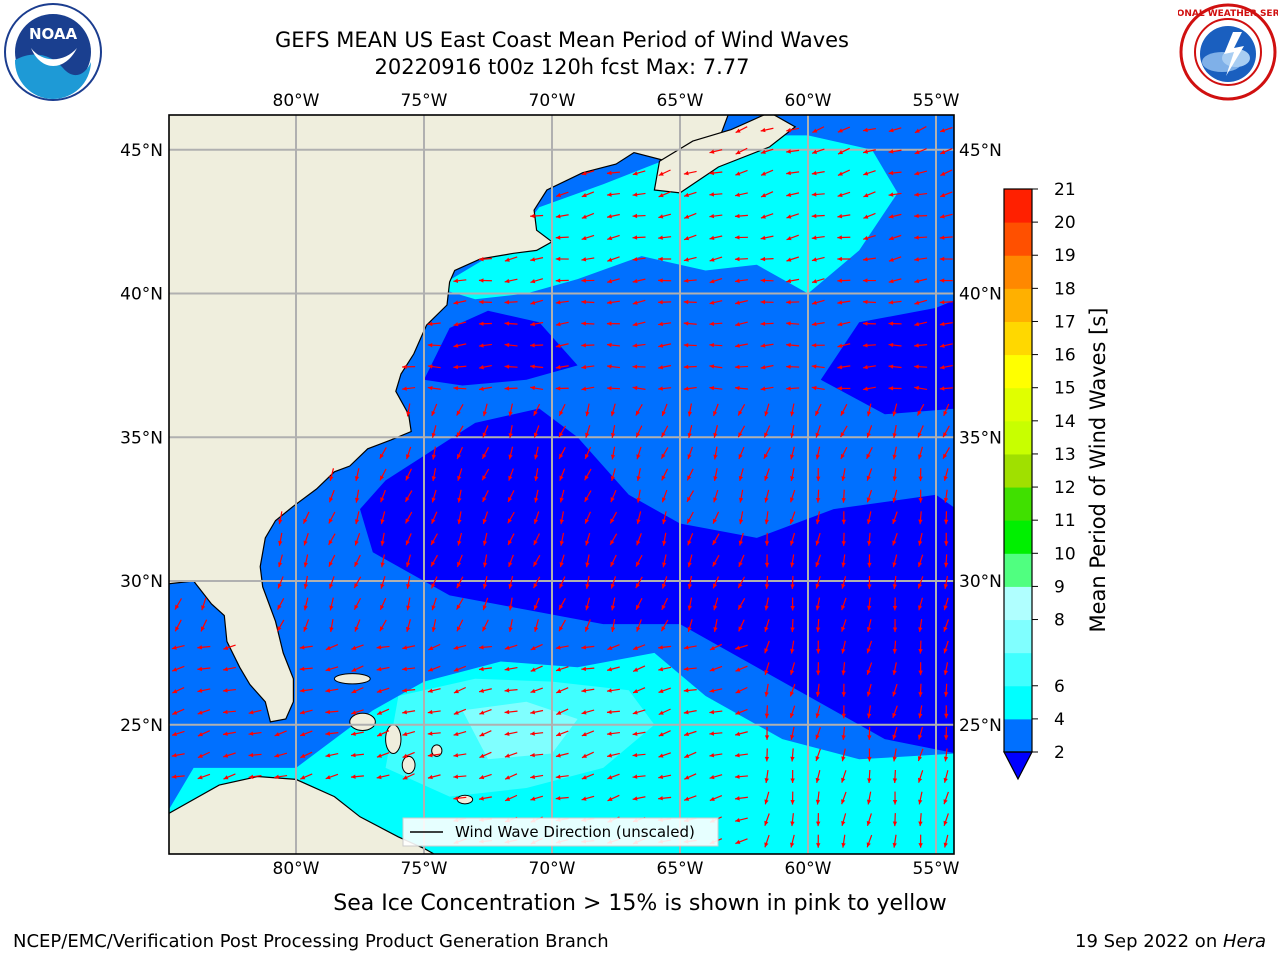 The image size is (1280, 960). Describe the element at coordinates (1059, 621) in the screenshot. I see `colorbar-tick-label: 8` at that location.